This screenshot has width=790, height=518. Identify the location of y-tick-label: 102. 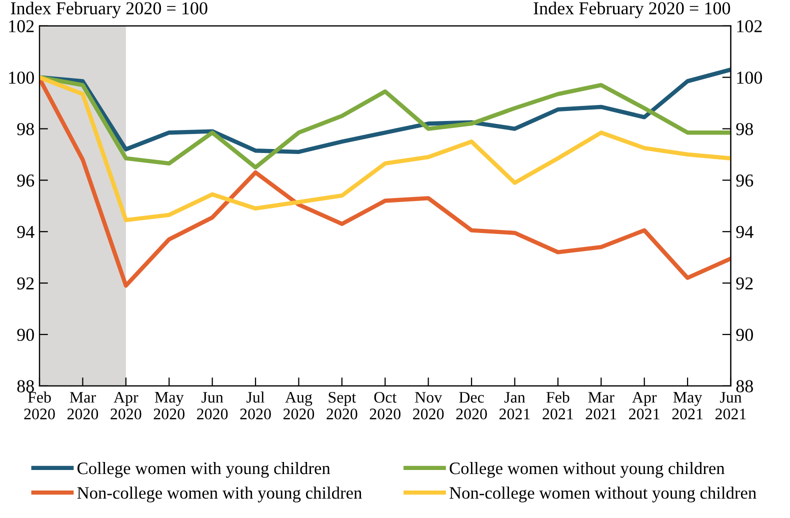
(21, 26).